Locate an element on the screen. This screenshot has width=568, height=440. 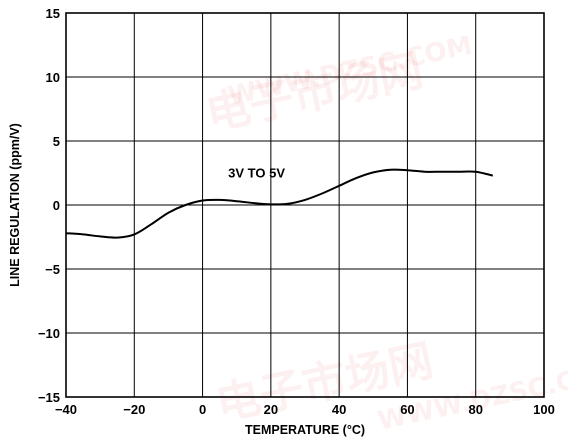
y-tick-label: 10 is located at coordinates (53, 77).